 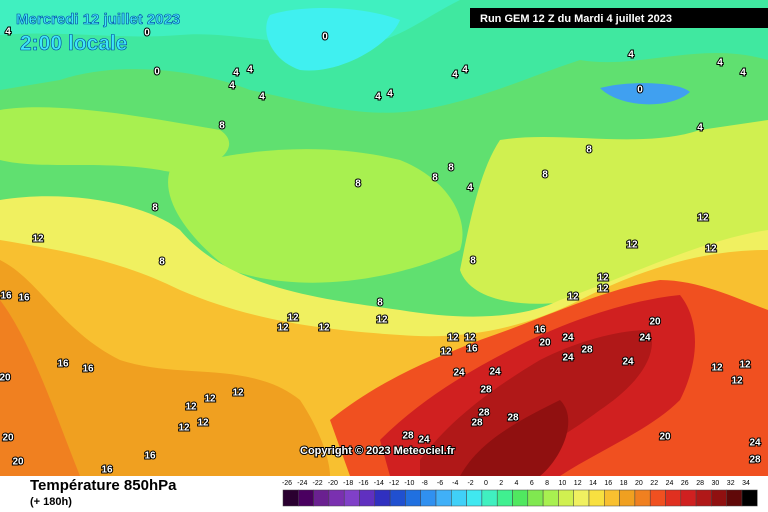 I want to click on scale-label: -22, so click(x=318, y=483).